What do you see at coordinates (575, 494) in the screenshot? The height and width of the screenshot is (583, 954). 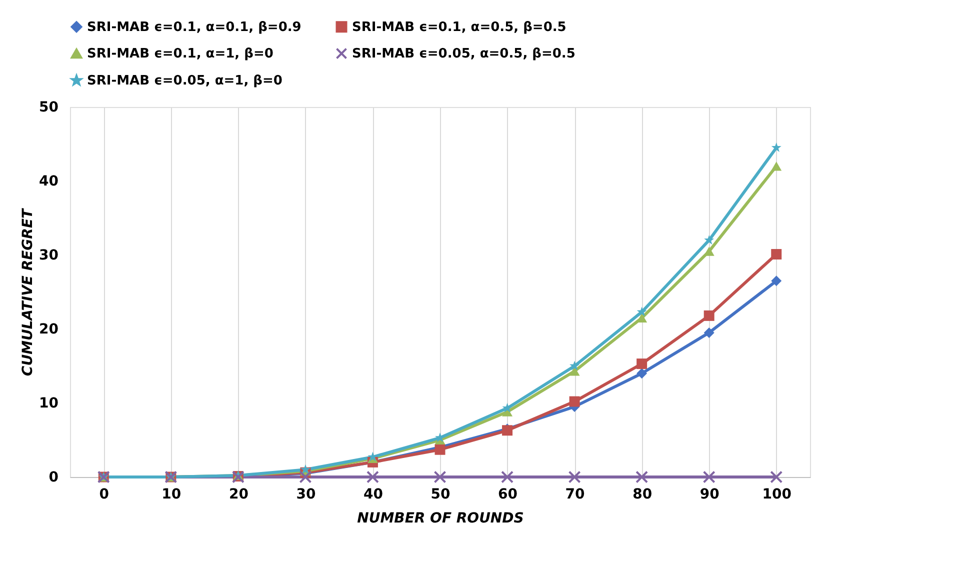 I see `x-tick-label: 70` at bounding box center [575, 494].